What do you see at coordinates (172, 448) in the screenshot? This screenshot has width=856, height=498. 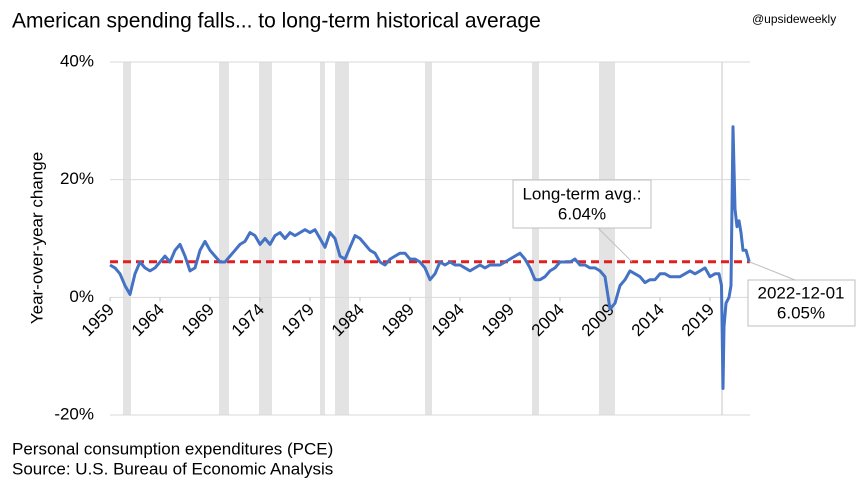 I see `source-line: Personal consumption expenditures (PCE)` at bounding box center [172, 448].